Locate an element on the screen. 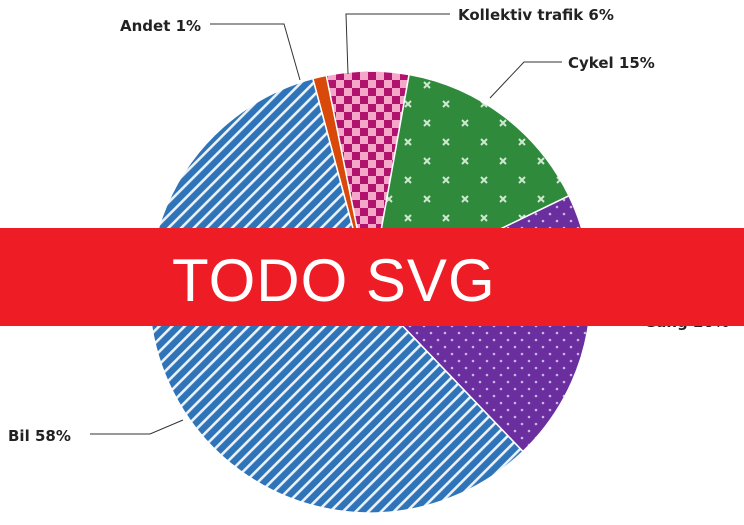 The image size is (744, 525). slice-label: Kollektiv trafik 6% is located at coordinates (536, 15).